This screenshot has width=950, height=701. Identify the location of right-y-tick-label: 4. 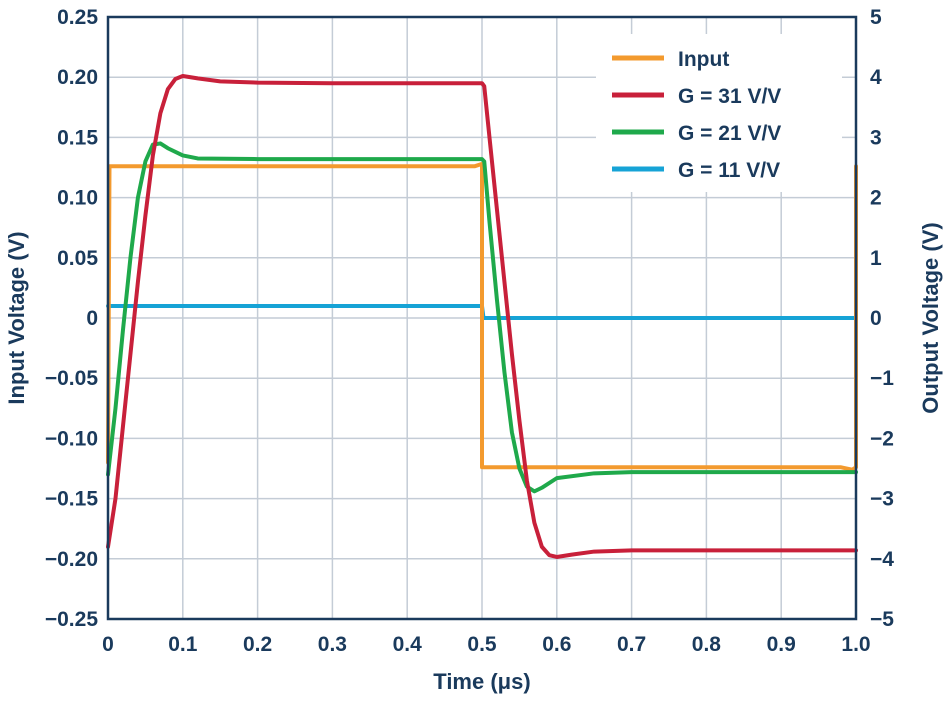
(876, 77).